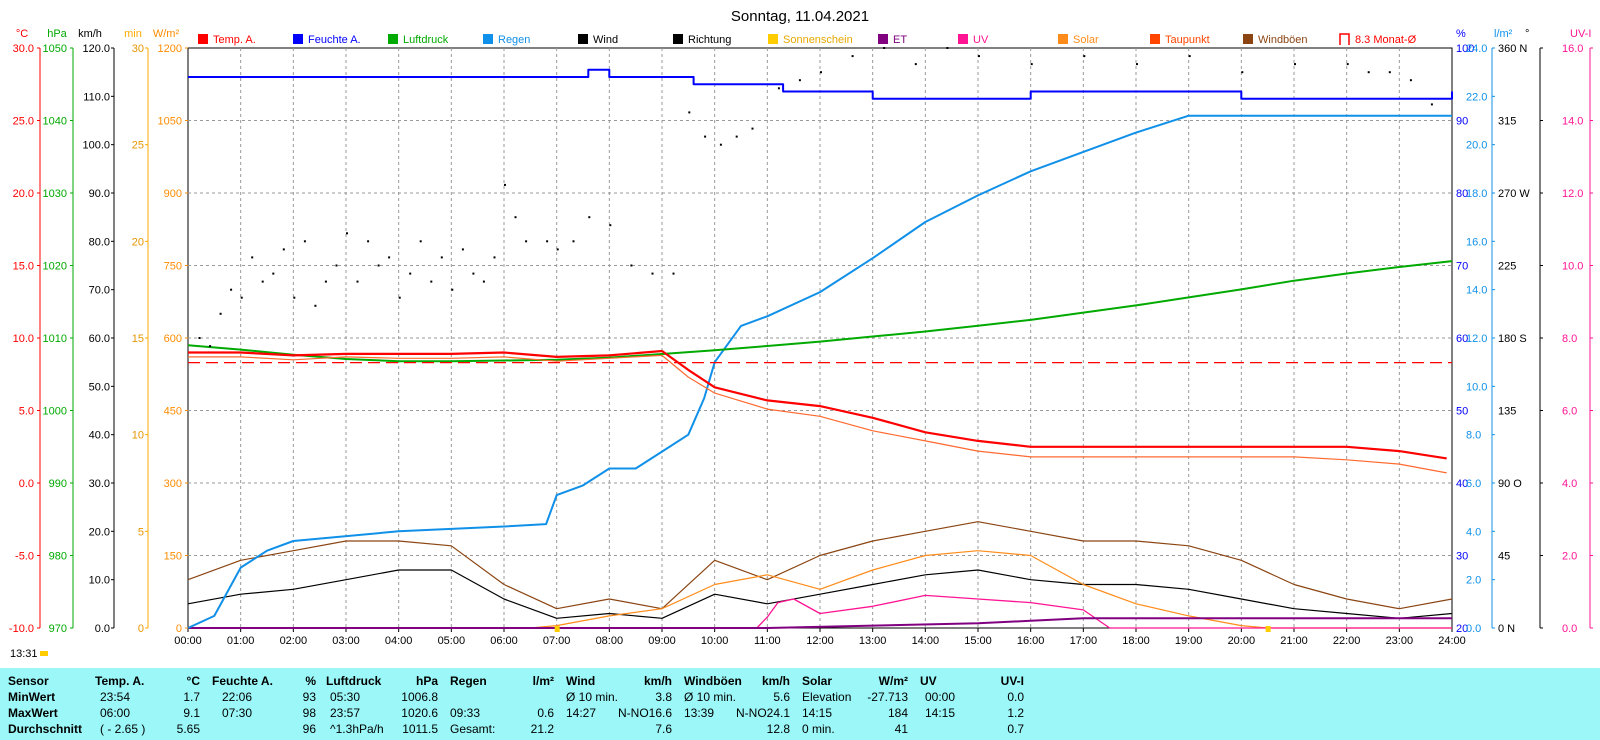 This screenshot has width=1600, height=740. I want to click on x-tick-label: 10:00, so click(715, 641).